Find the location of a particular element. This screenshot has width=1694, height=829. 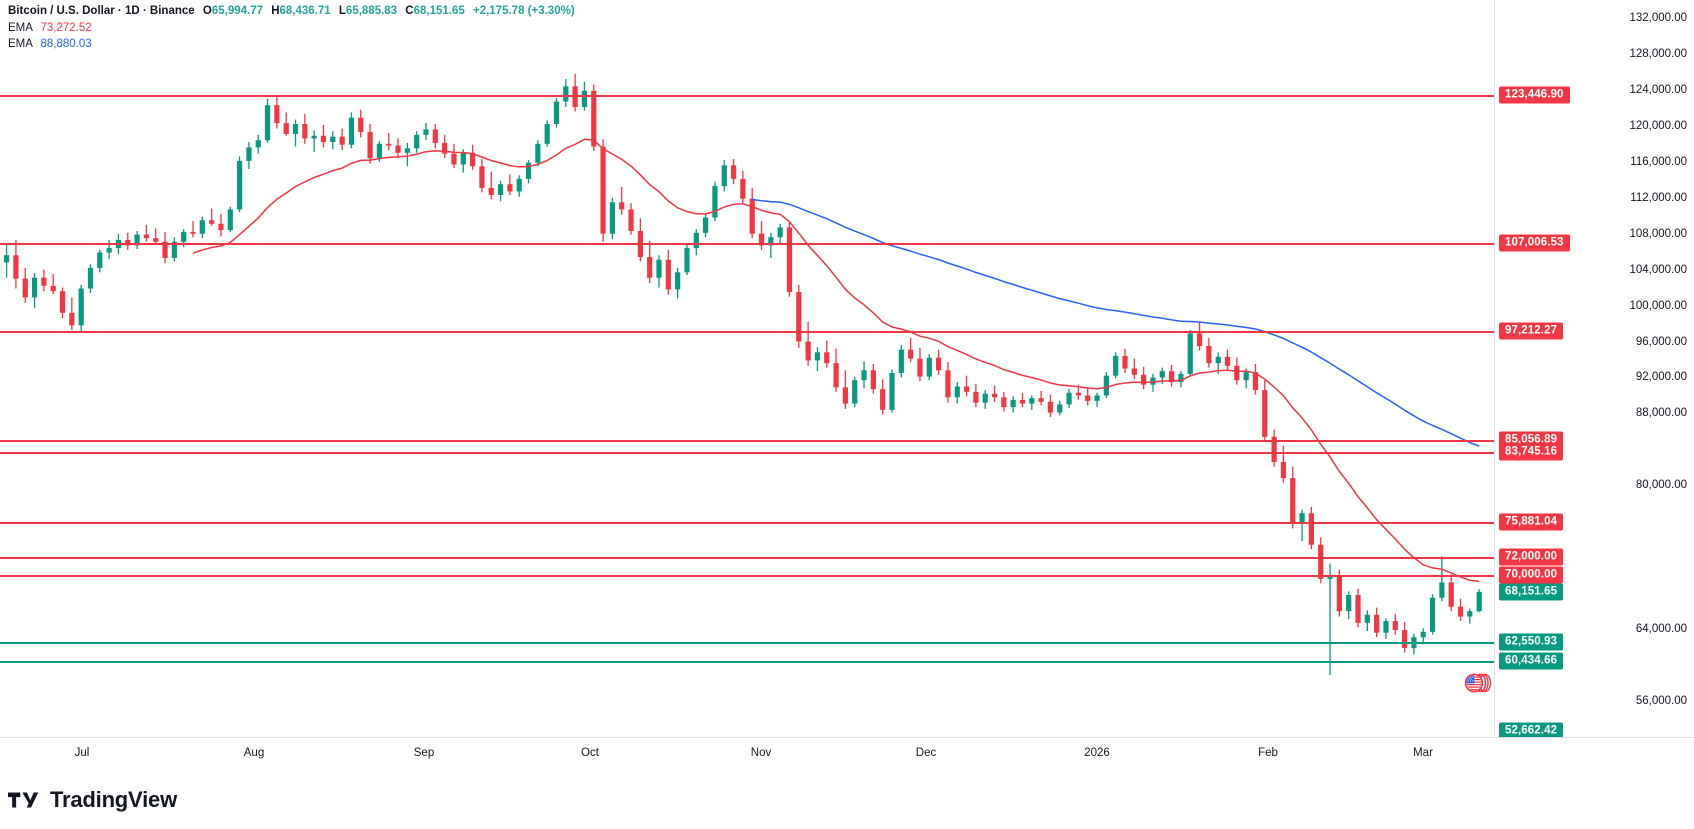

price-level-tag: 72,000.00 is located at coordinates (1531, 557).